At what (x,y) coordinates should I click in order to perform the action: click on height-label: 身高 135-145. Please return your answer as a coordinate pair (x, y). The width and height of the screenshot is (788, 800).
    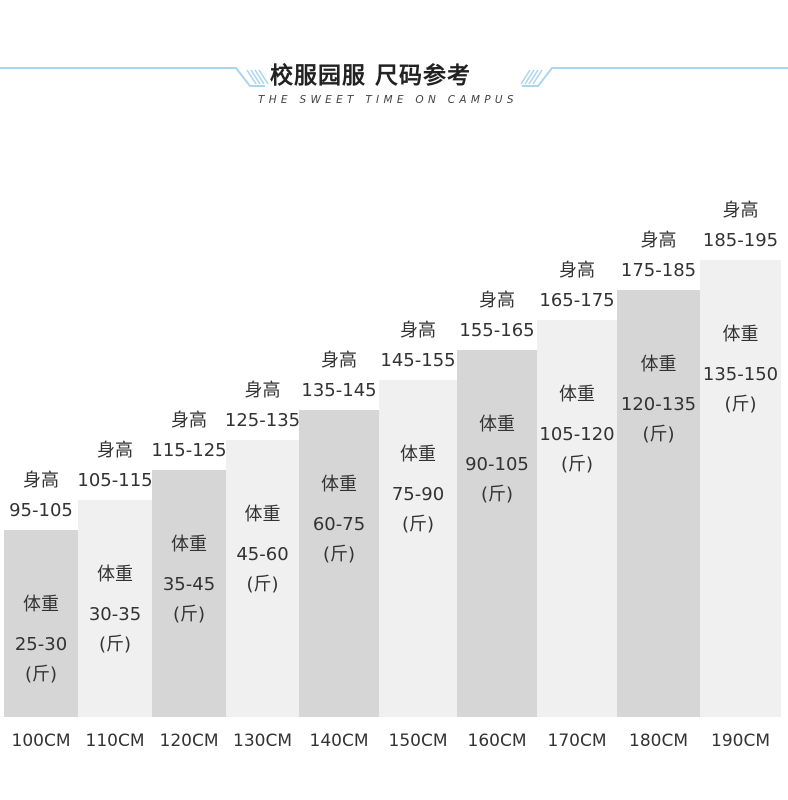
    Looking at the image, I should click on (339, 376).